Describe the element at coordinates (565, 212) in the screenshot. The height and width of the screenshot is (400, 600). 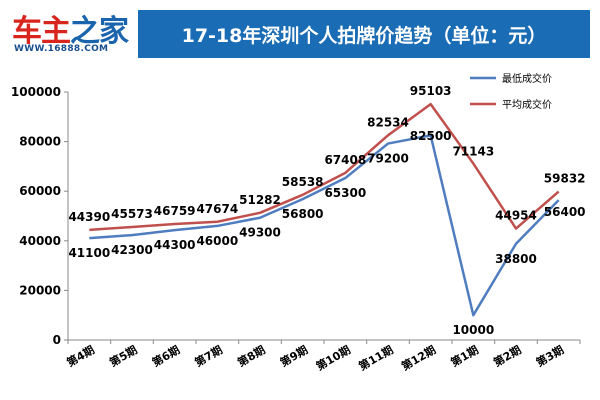
I see `data-label-min: 56400` at that location.